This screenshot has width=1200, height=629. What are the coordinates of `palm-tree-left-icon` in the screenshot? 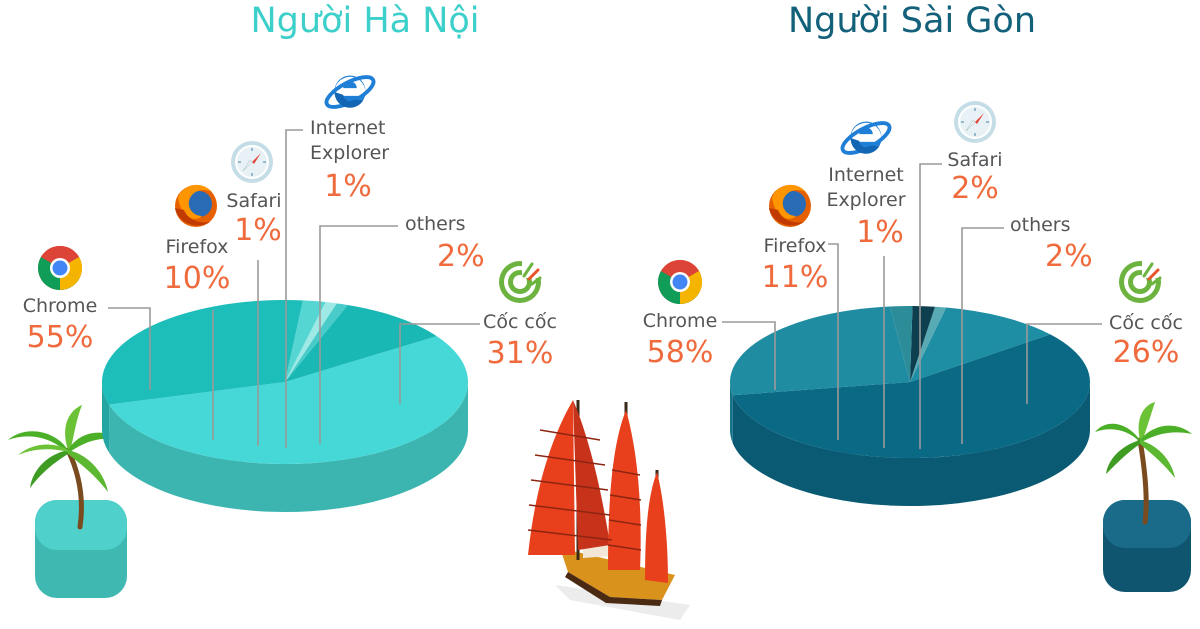 It's located at (67, 501).